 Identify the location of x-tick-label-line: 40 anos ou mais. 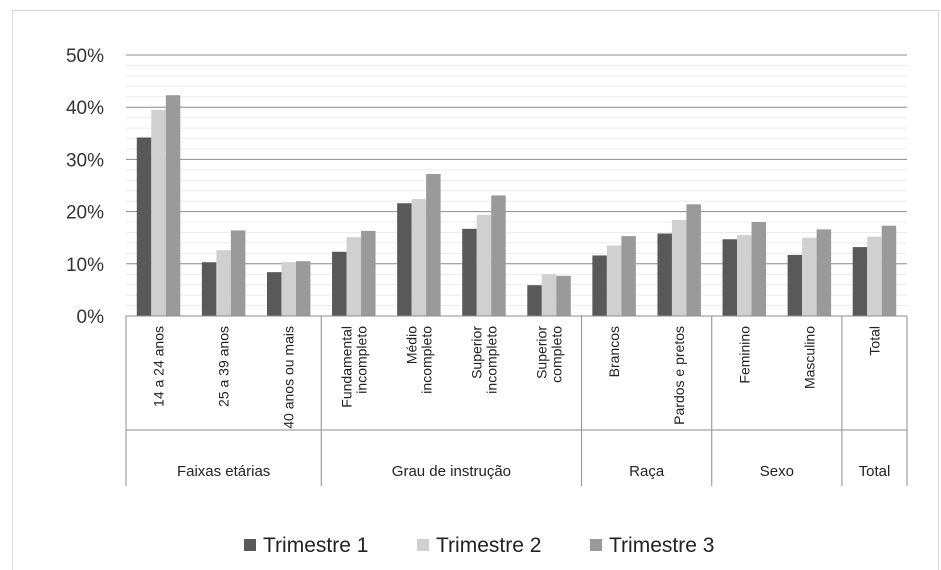
(289, 377).